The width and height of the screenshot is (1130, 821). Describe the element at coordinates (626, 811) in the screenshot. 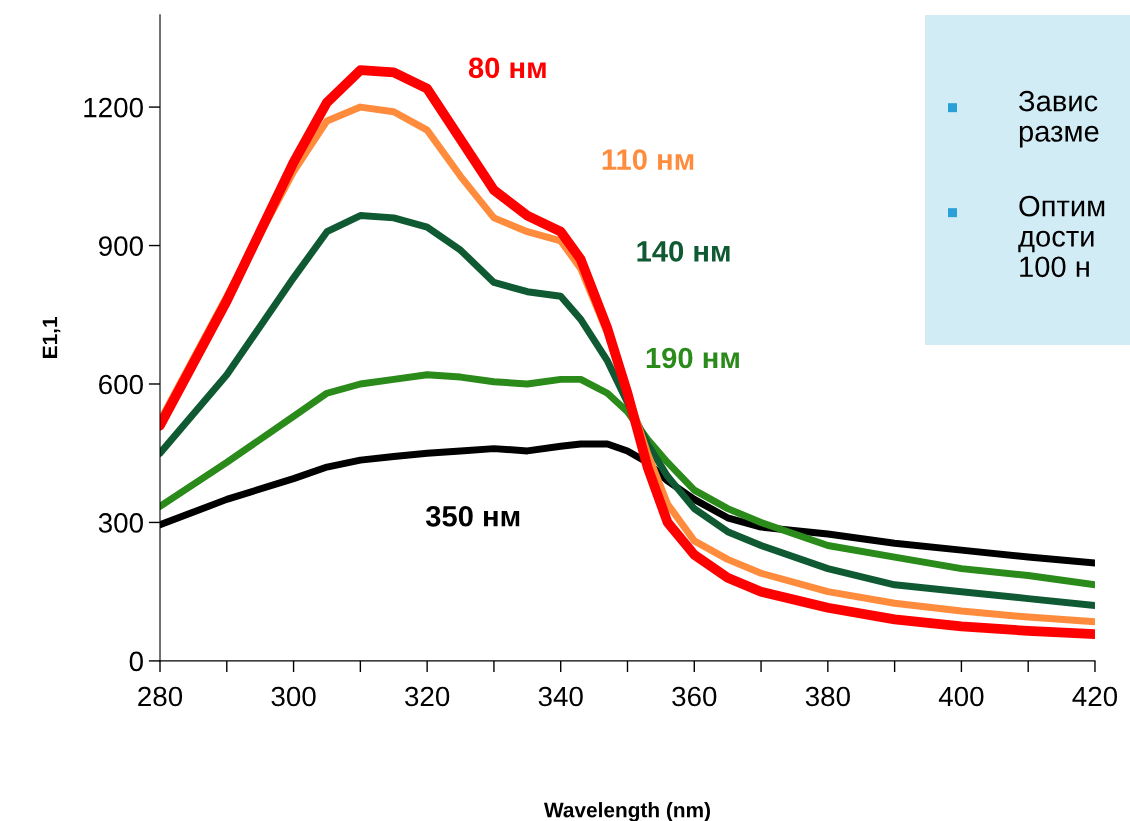

I see `x-axis-title: Wavelength (nm)` at that location.